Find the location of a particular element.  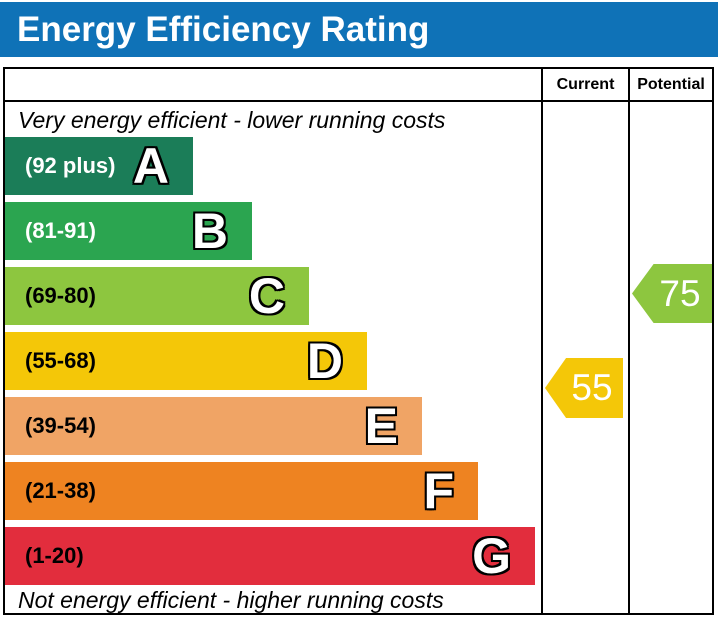

band-letter: A is located at coordinates (150, 166).